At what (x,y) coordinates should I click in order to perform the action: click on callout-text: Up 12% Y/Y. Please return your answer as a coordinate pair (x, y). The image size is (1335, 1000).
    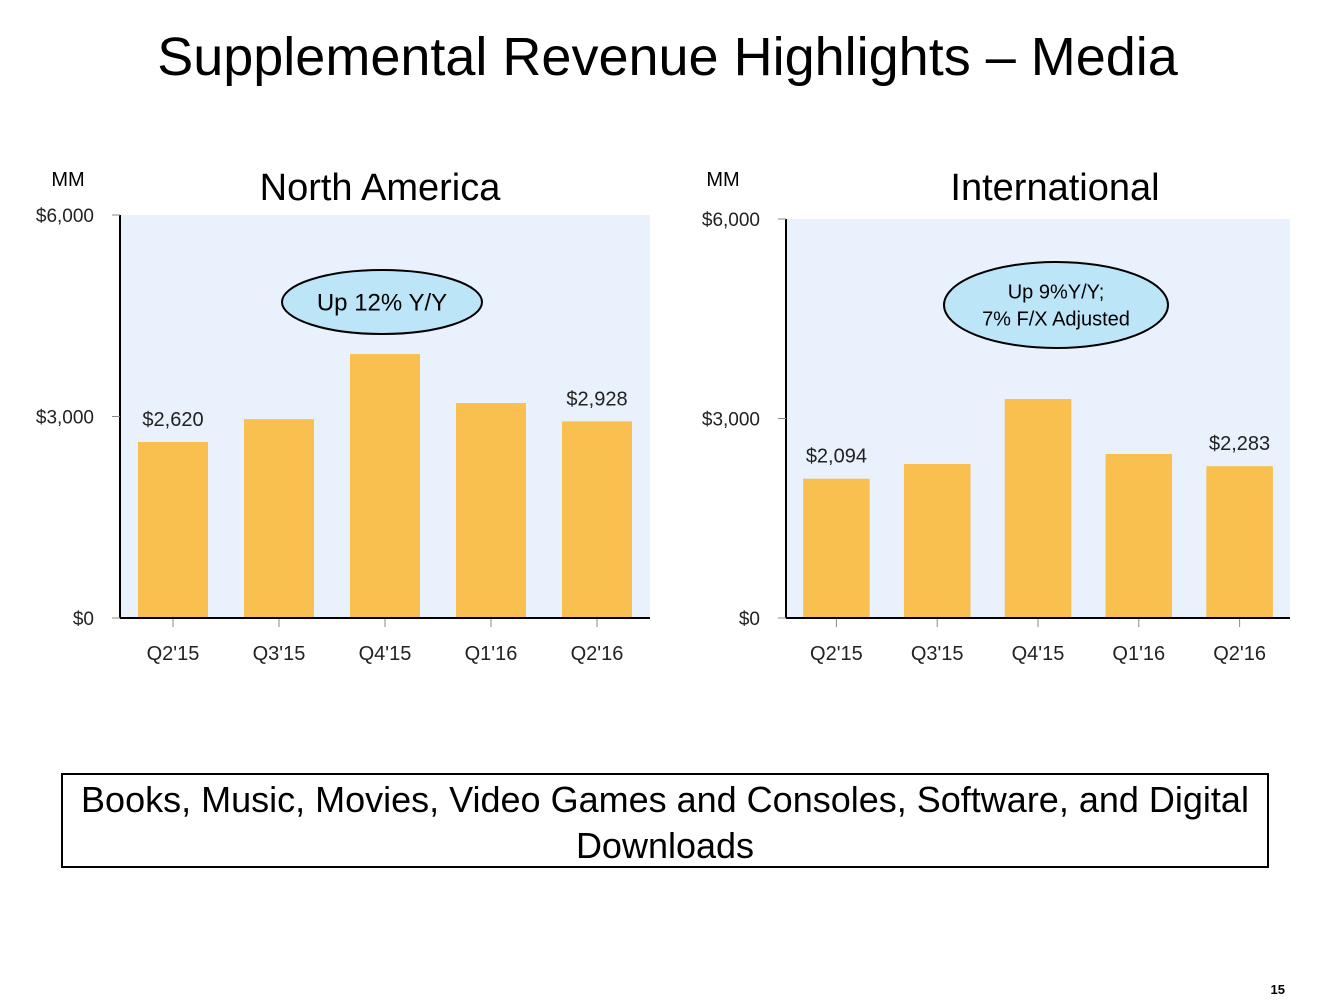
    Looking at the image, I should click on (382, 303).